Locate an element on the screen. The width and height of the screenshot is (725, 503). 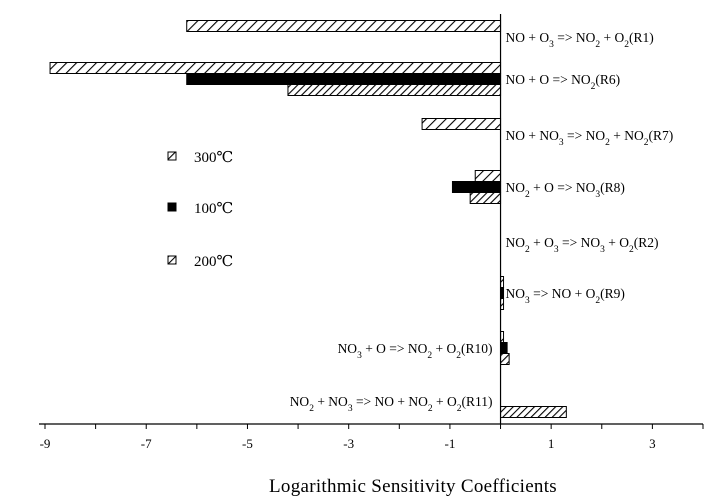
x-tick-label: -9 is located at coordinates (45, 443).